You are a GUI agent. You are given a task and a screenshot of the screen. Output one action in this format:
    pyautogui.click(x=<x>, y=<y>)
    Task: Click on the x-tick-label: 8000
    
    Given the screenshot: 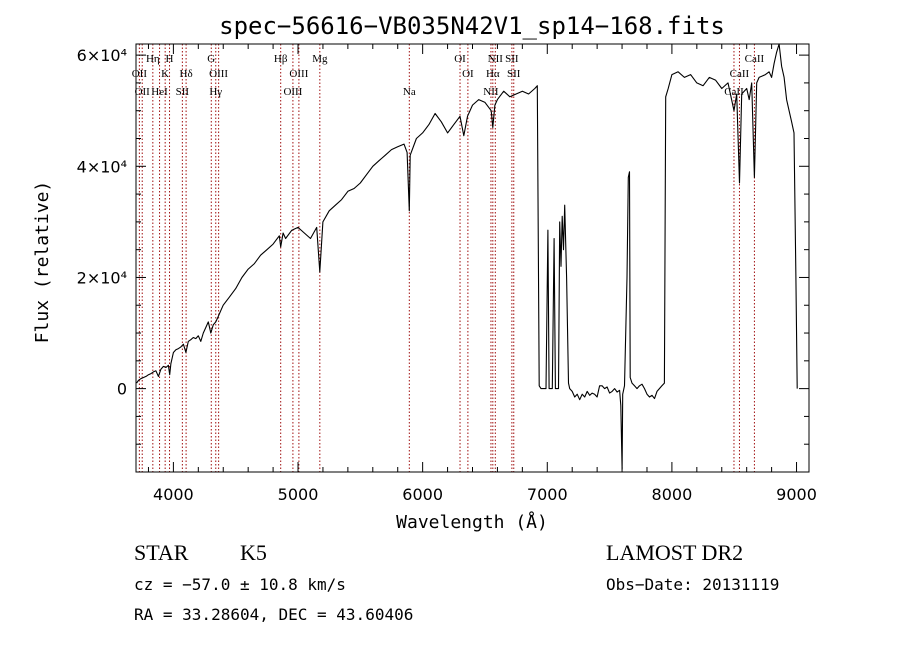 What is the action you would take?
    pyautogui.click(x=672, y=494)
    